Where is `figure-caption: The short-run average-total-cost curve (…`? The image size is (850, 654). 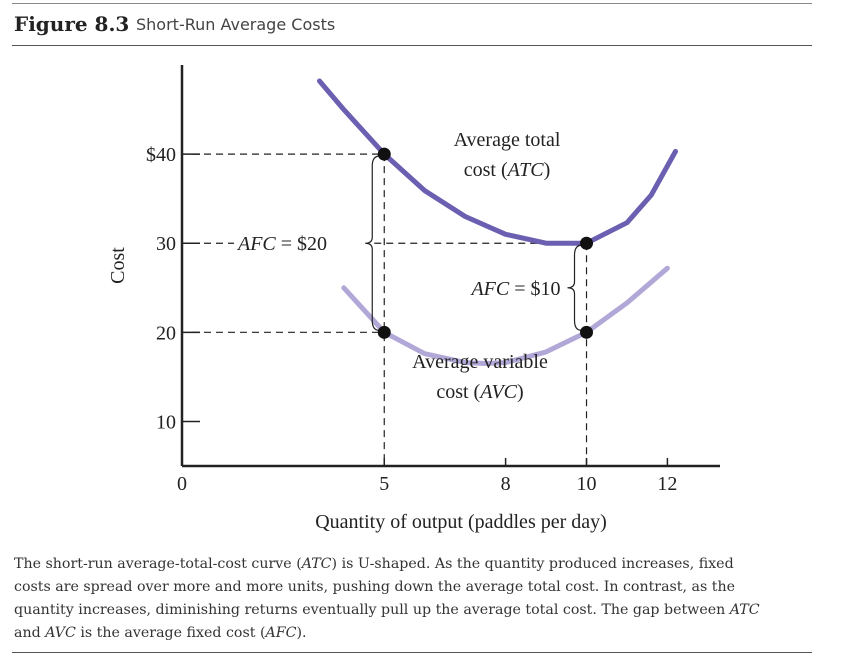 figure-caption: The short-run average-total-cost curve (… is located at coordinates (414, 599).